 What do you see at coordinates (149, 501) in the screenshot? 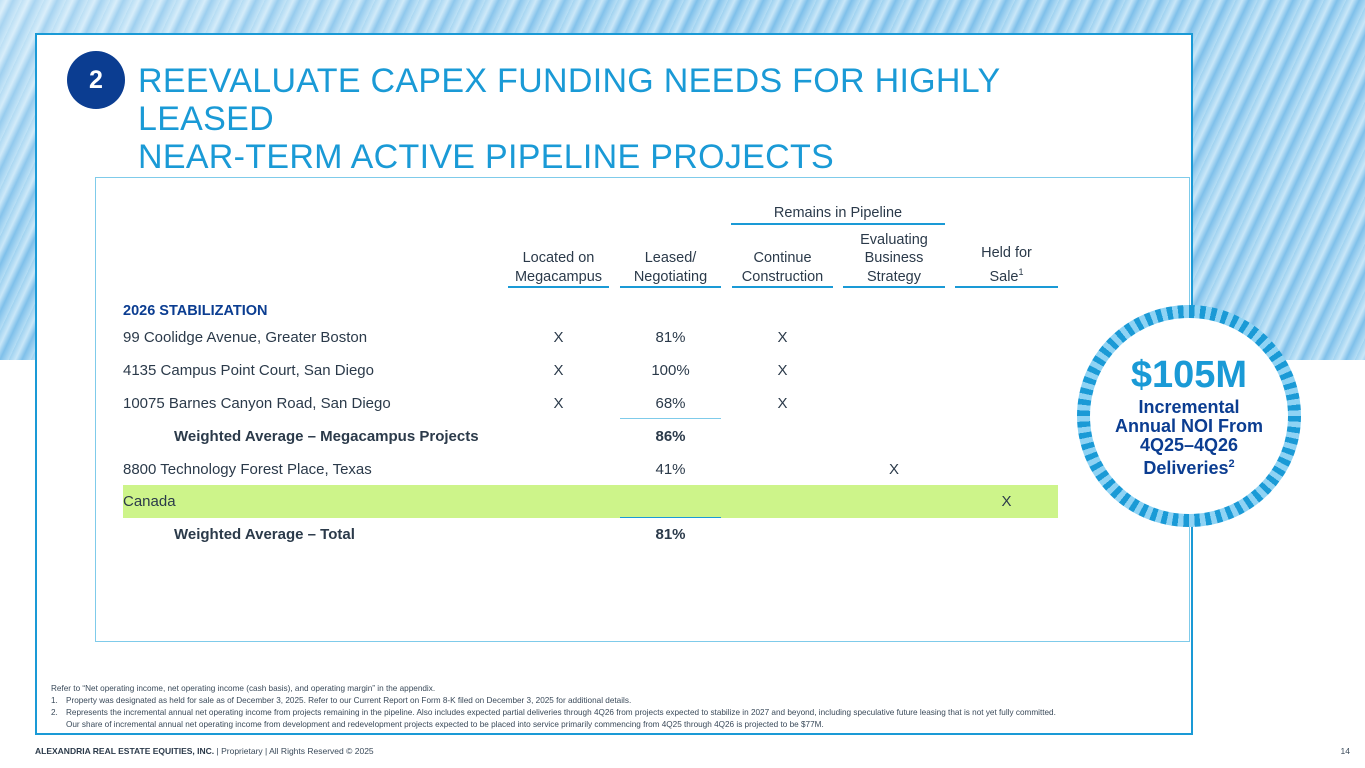
I see `row-name: Canada` at bounding box center [149, 501].